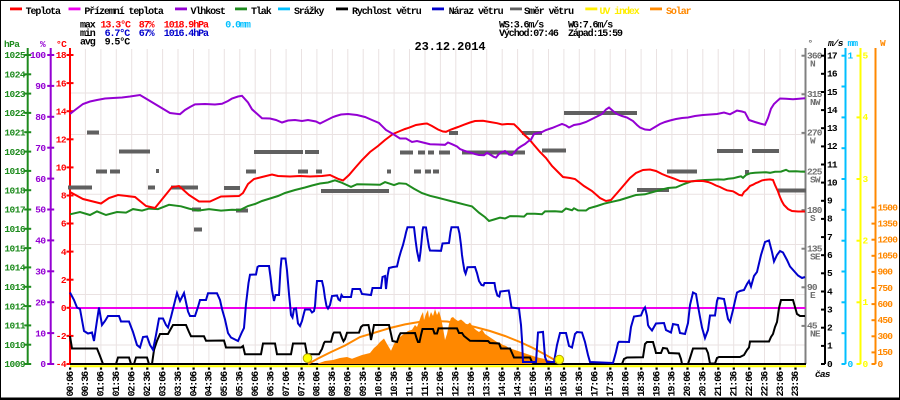 This screenshot has height=400, width=900. Describe the element at coordinates (116, 26) in the screenshot. I see `svg-text: 13.3°C` at that location.